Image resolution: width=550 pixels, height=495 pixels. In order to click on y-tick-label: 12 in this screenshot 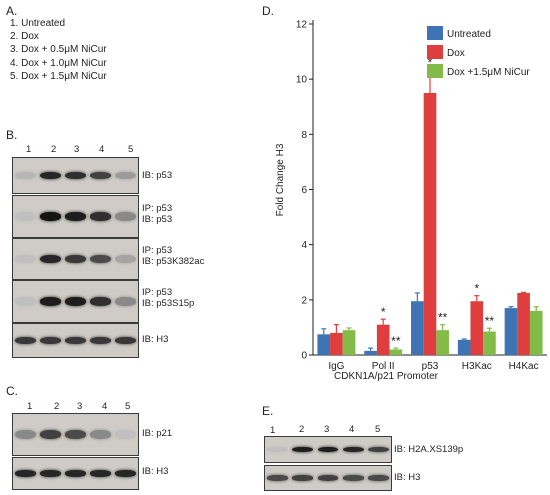, I will do `click(302, 25)`.